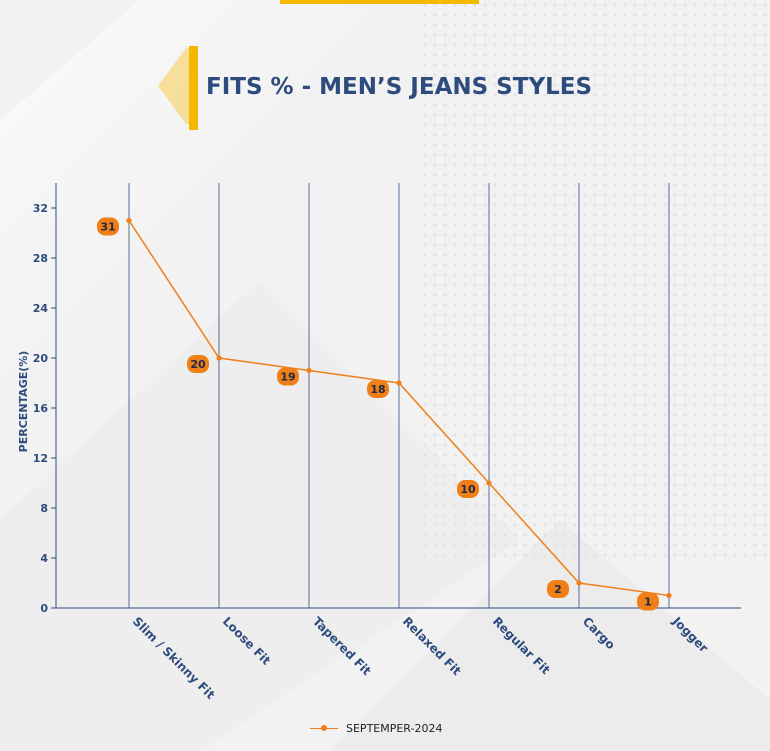  I want to click on x-tick-label: Cargo, so click(599, 633).